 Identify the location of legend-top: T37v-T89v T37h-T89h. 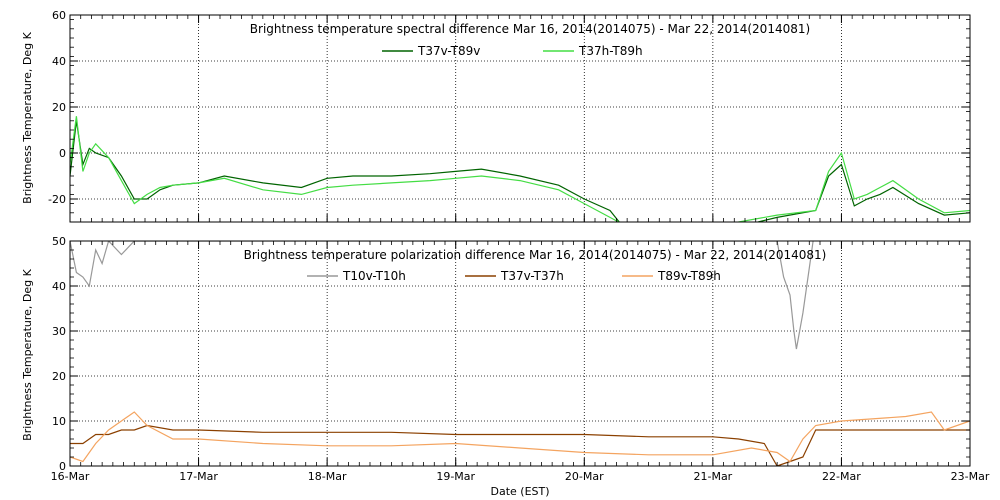
(512, 51).